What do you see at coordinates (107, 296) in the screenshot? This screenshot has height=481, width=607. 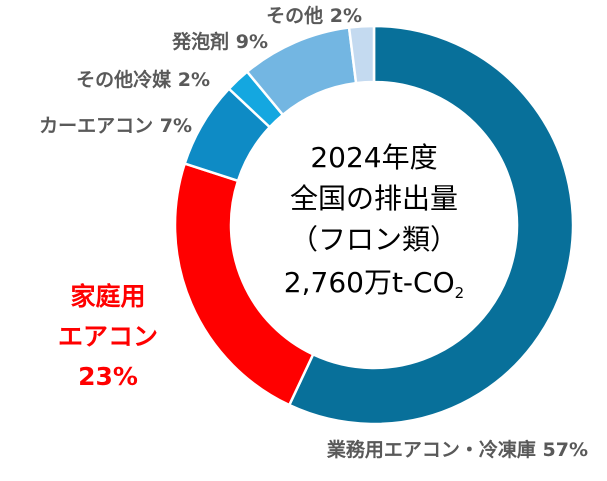 I see `slice-label-home-line1: 家庭用` at bounding box center [107, 296].